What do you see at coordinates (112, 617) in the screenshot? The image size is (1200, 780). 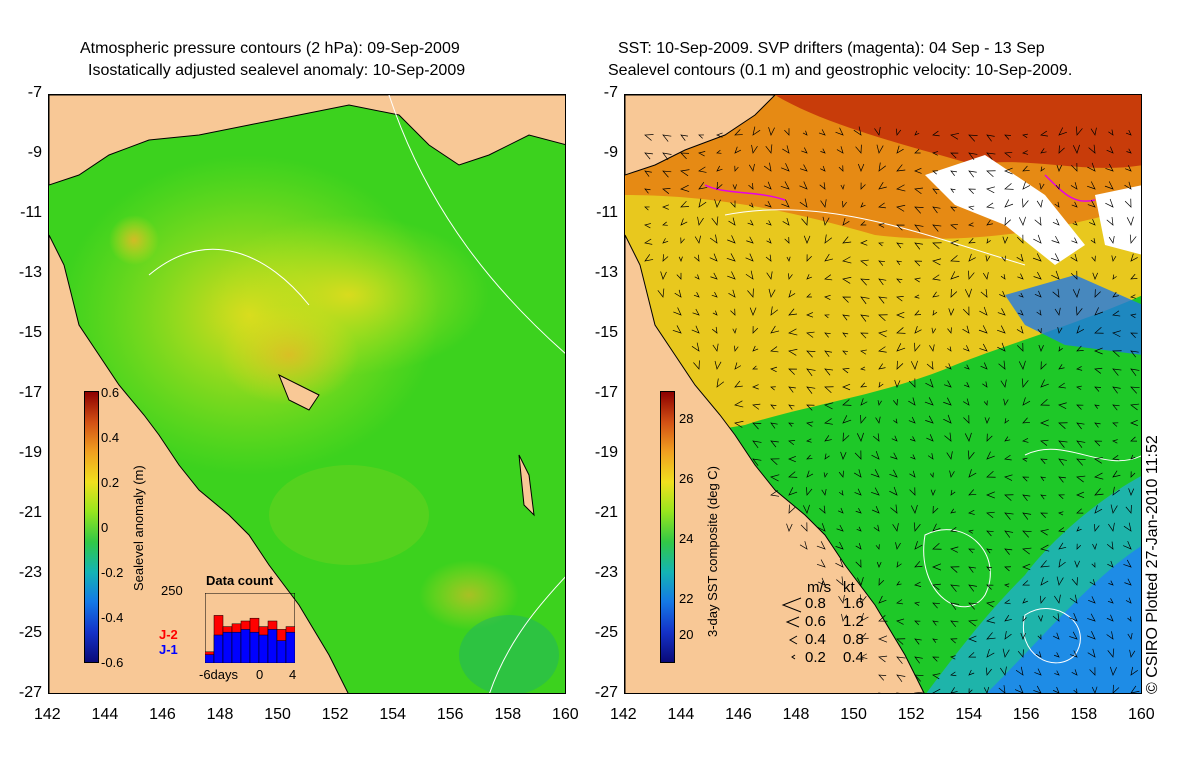 I see `sla-tick-5: -0.4` at bounding box center [112, 617].